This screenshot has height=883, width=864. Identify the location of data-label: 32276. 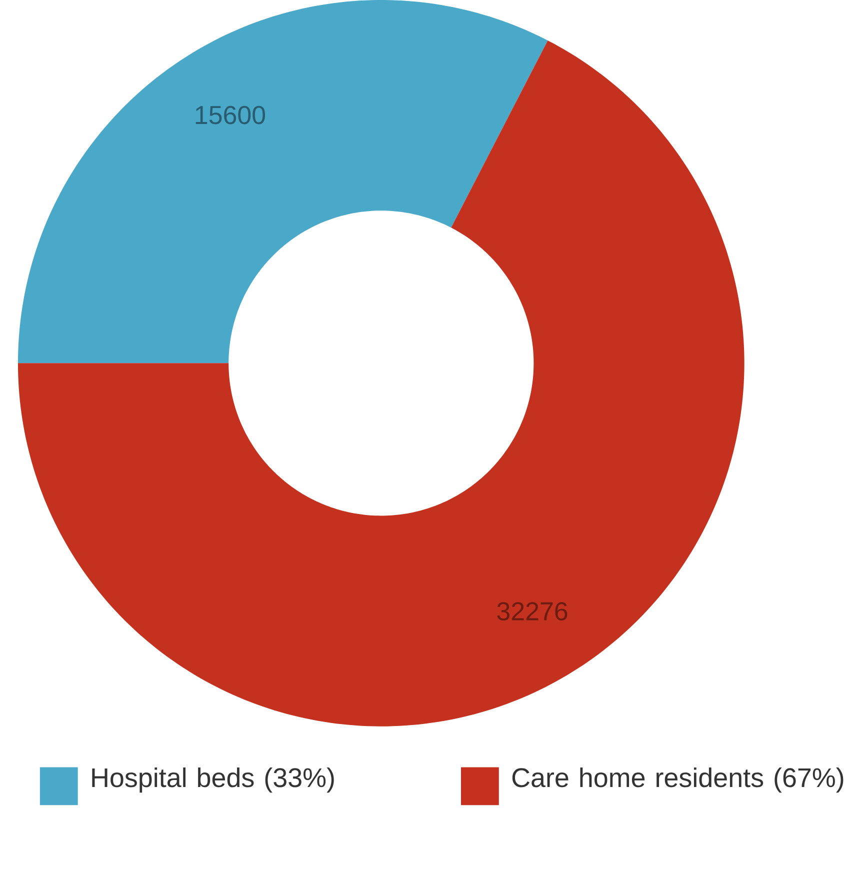
(532, 611).